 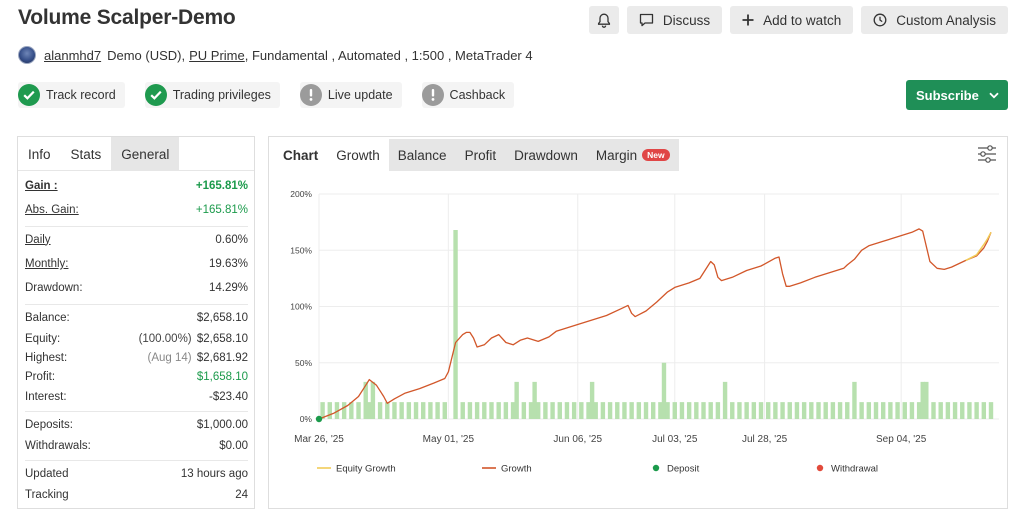 I want to click on tab-balance: Balance, so click(x=422, y=155).